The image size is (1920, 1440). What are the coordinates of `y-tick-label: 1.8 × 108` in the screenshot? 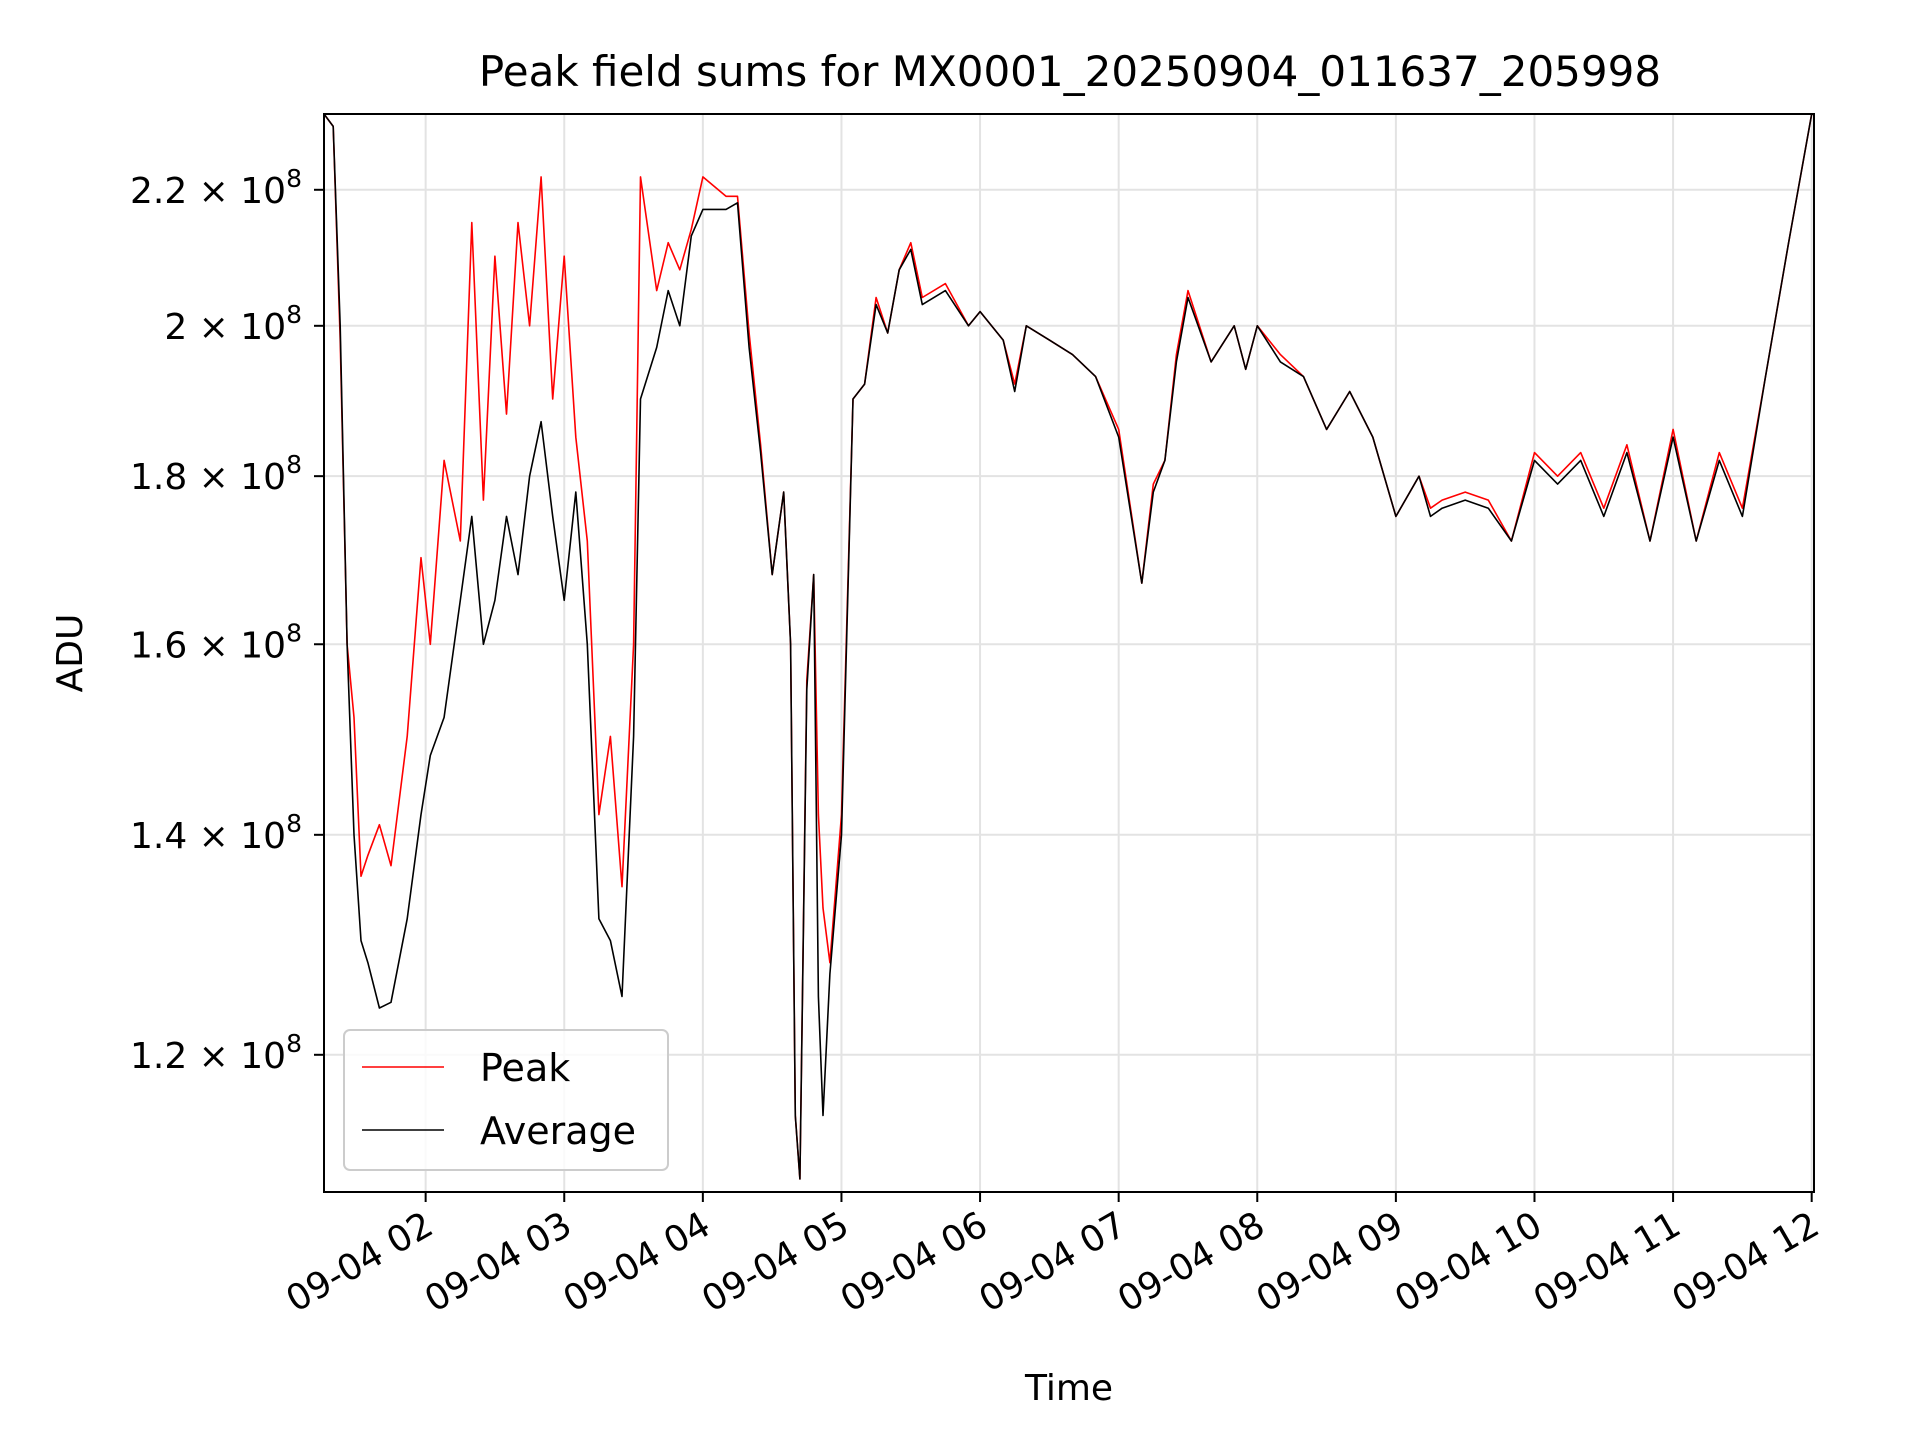 It's located at (216, 474).